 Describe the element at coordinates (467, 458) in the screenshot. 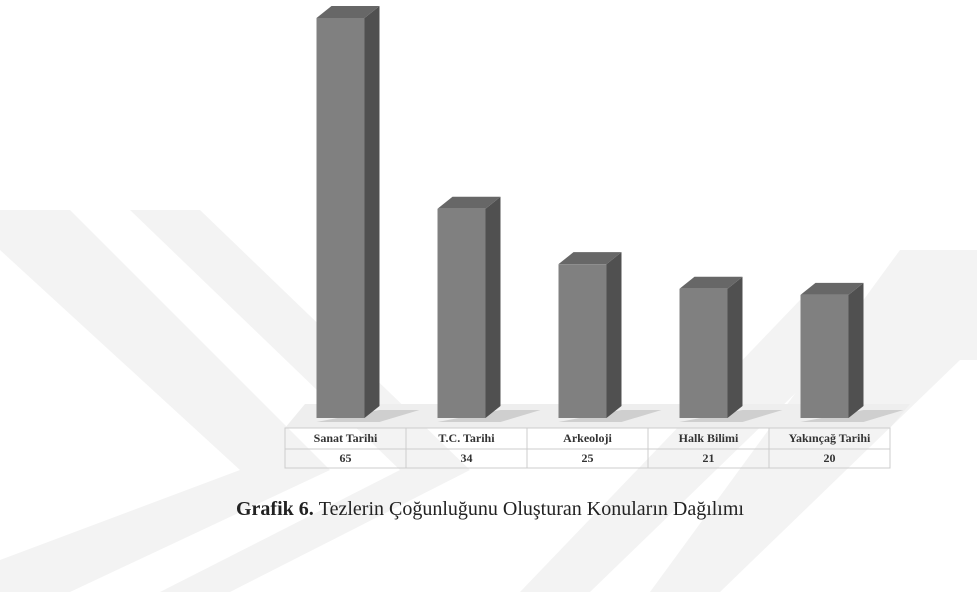

I see `value-label: 34` at that location.